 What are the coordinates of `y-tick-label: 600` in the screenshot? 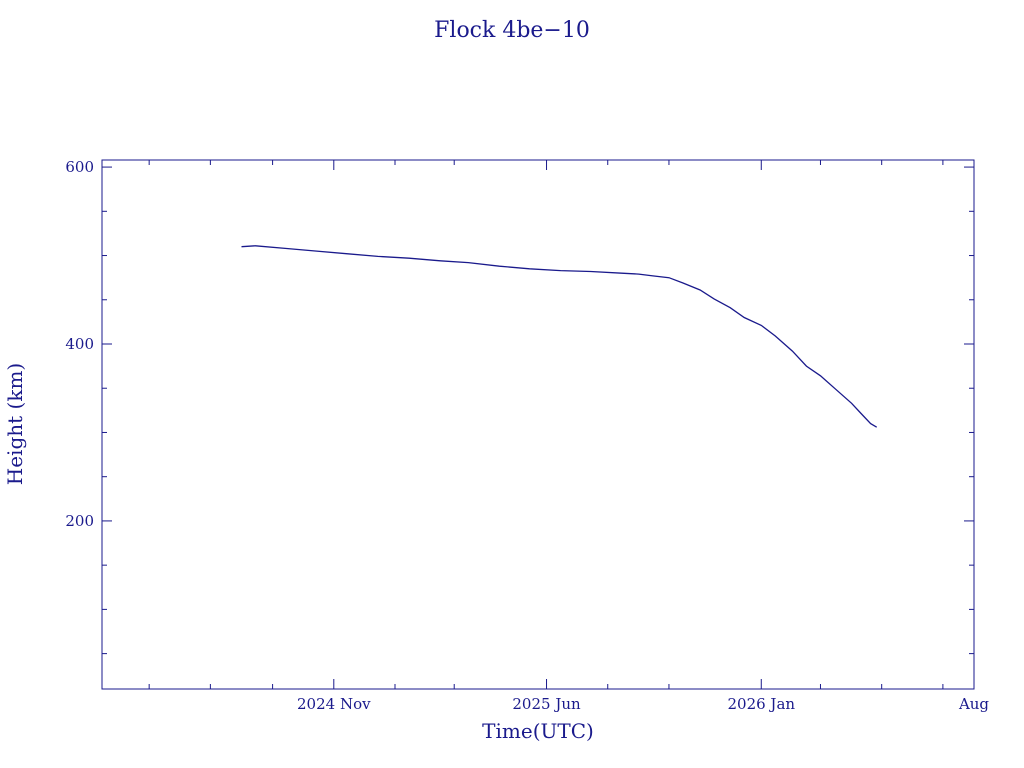 It's located at (79, 167).